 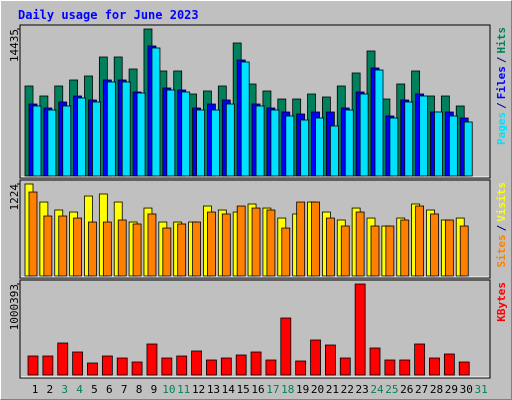 What do you see at coordinates (79, 389) in the screenshot?
I see `x-tick-label: 4` at bounding box center [79, 389].